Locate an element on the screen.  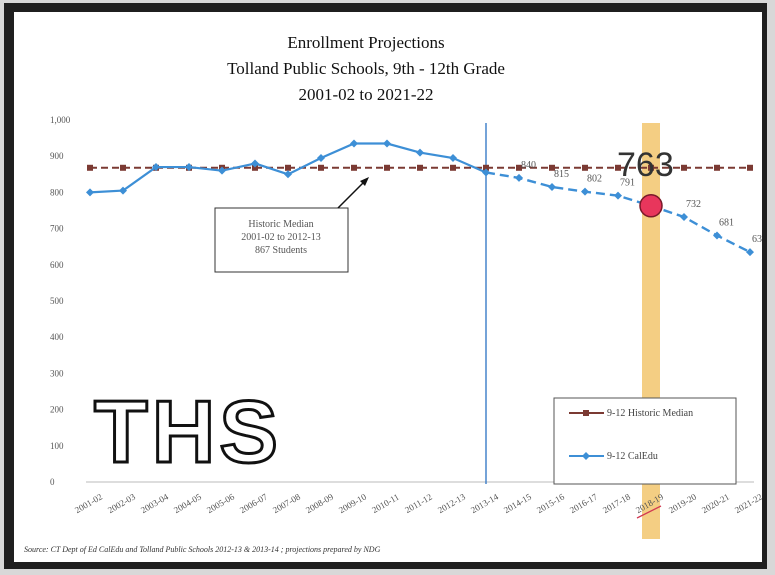
x-tick-label: 2008-09 is located at coordinates (319, 503).